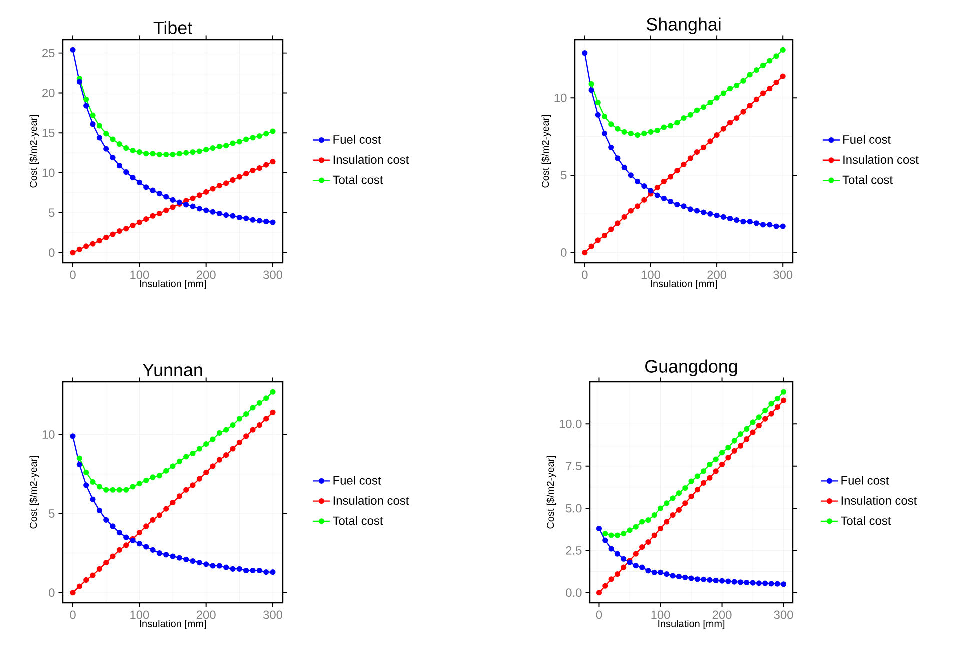 This screenshot has width=969, height=649. Describe the element at coordinates (683, 26) in the screenshot. I see `chart-title: Shanghai` at that location.